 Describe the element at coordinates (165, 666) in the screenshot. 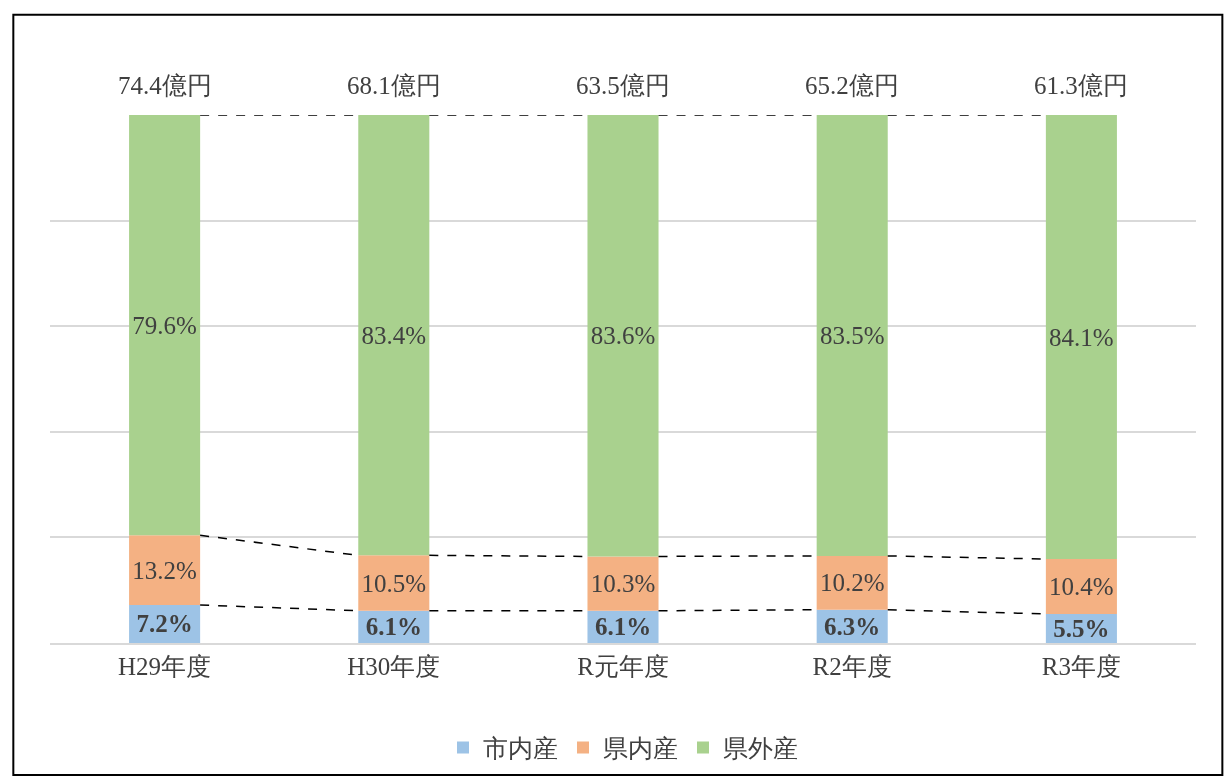

I see `x-tick-label: H29年度` at that location.